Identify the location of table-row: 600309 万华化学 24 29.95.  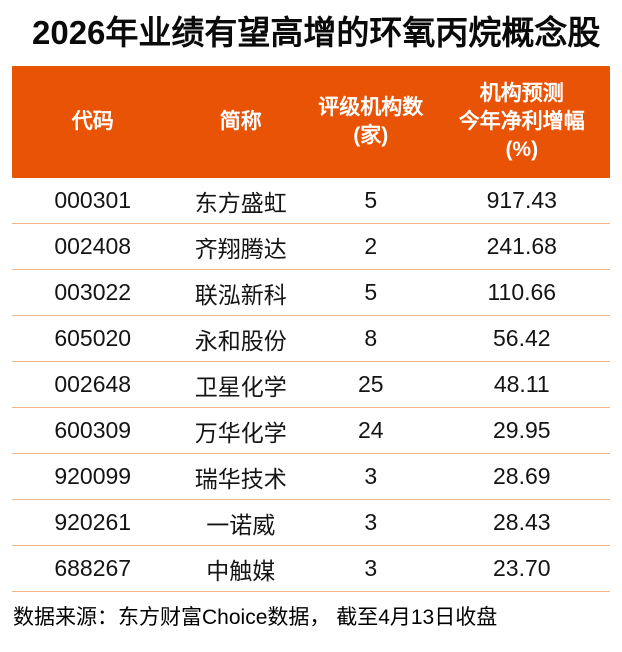
(311, 431).